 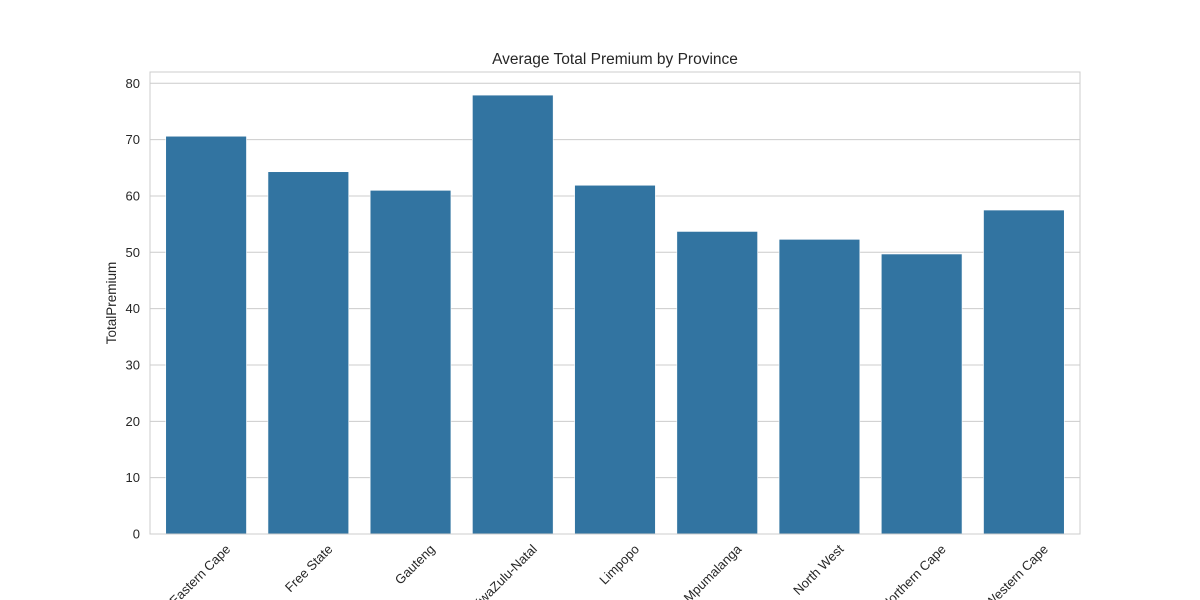 I want to click on y-axis-label: TotalPremium, so click(x=111, y=303).